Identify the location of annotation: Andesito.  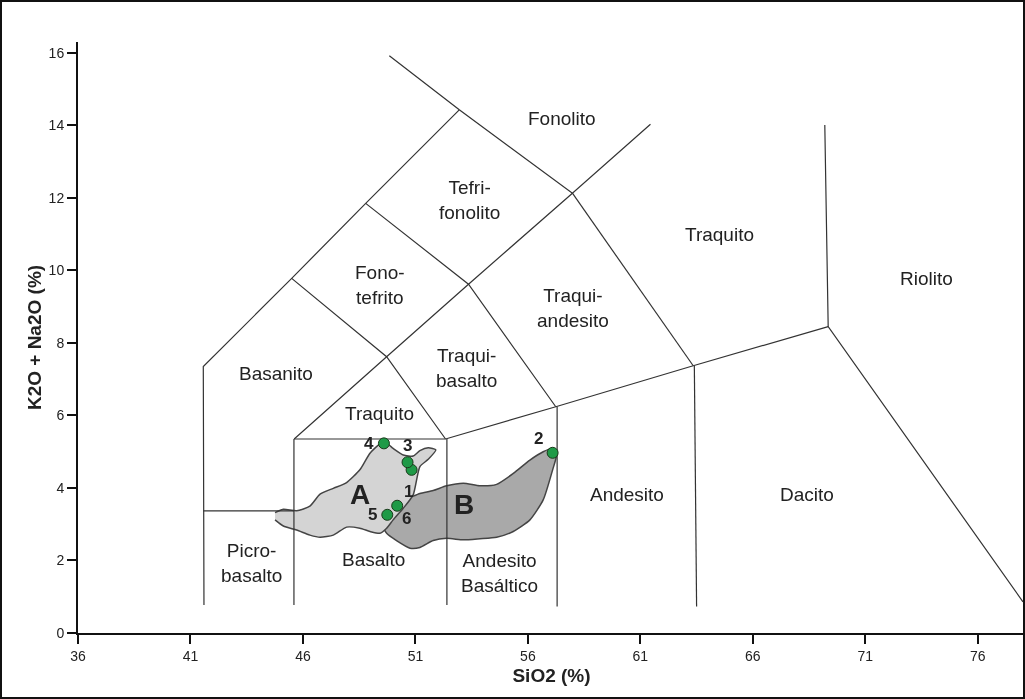
(627, 494).